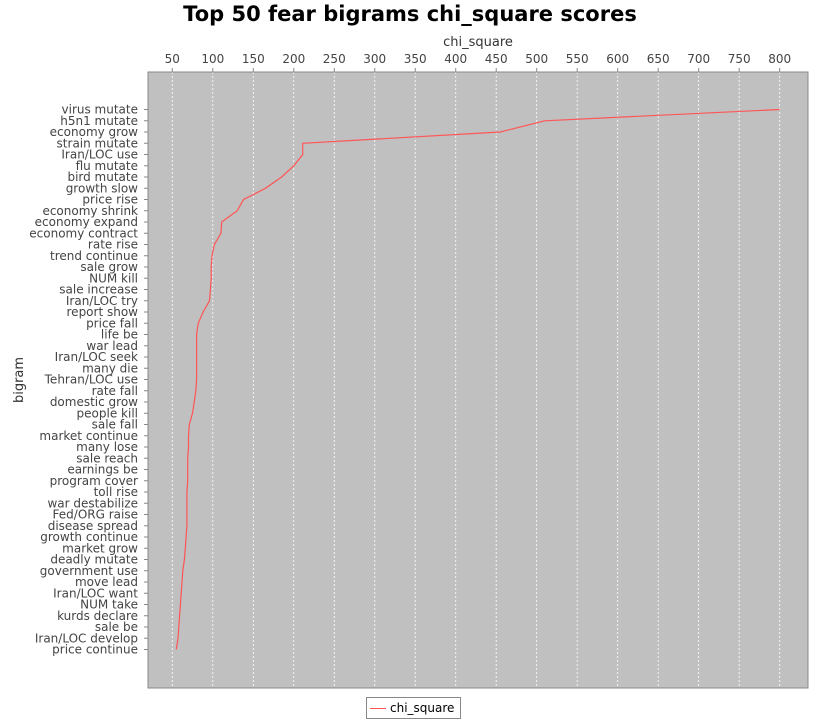  Describe the element at coordinates (113, 278) in the screenshot. I see `y-tick-label: NUM kill` at that location.